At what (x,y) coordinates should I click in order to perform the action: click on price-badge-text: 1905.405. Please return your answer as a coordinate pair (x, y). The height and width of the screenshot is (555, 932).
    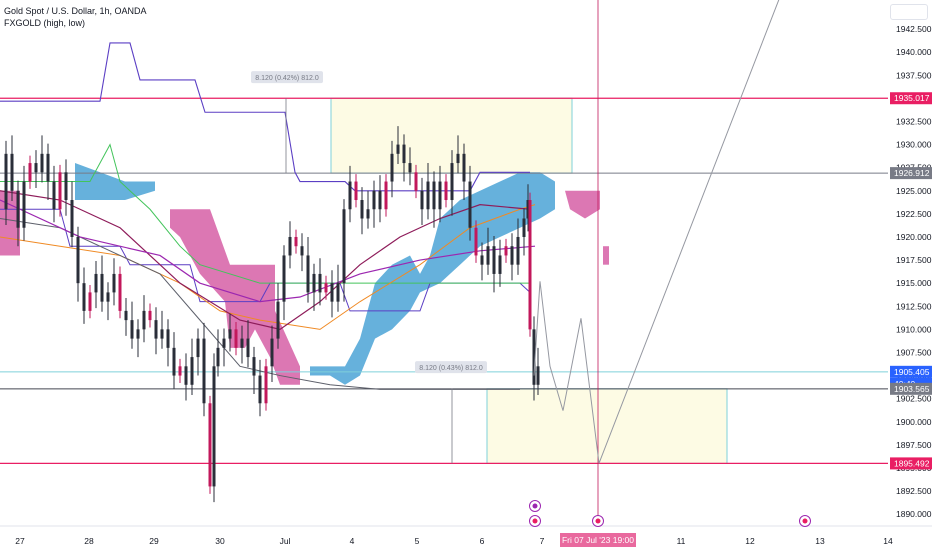
    Looking at the image, I should click on (912, 372).